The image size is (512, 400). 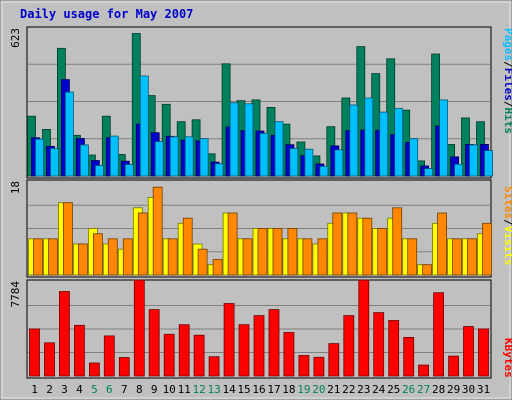 I want to click on day-label-23: 23, so click(x=363, y=389).